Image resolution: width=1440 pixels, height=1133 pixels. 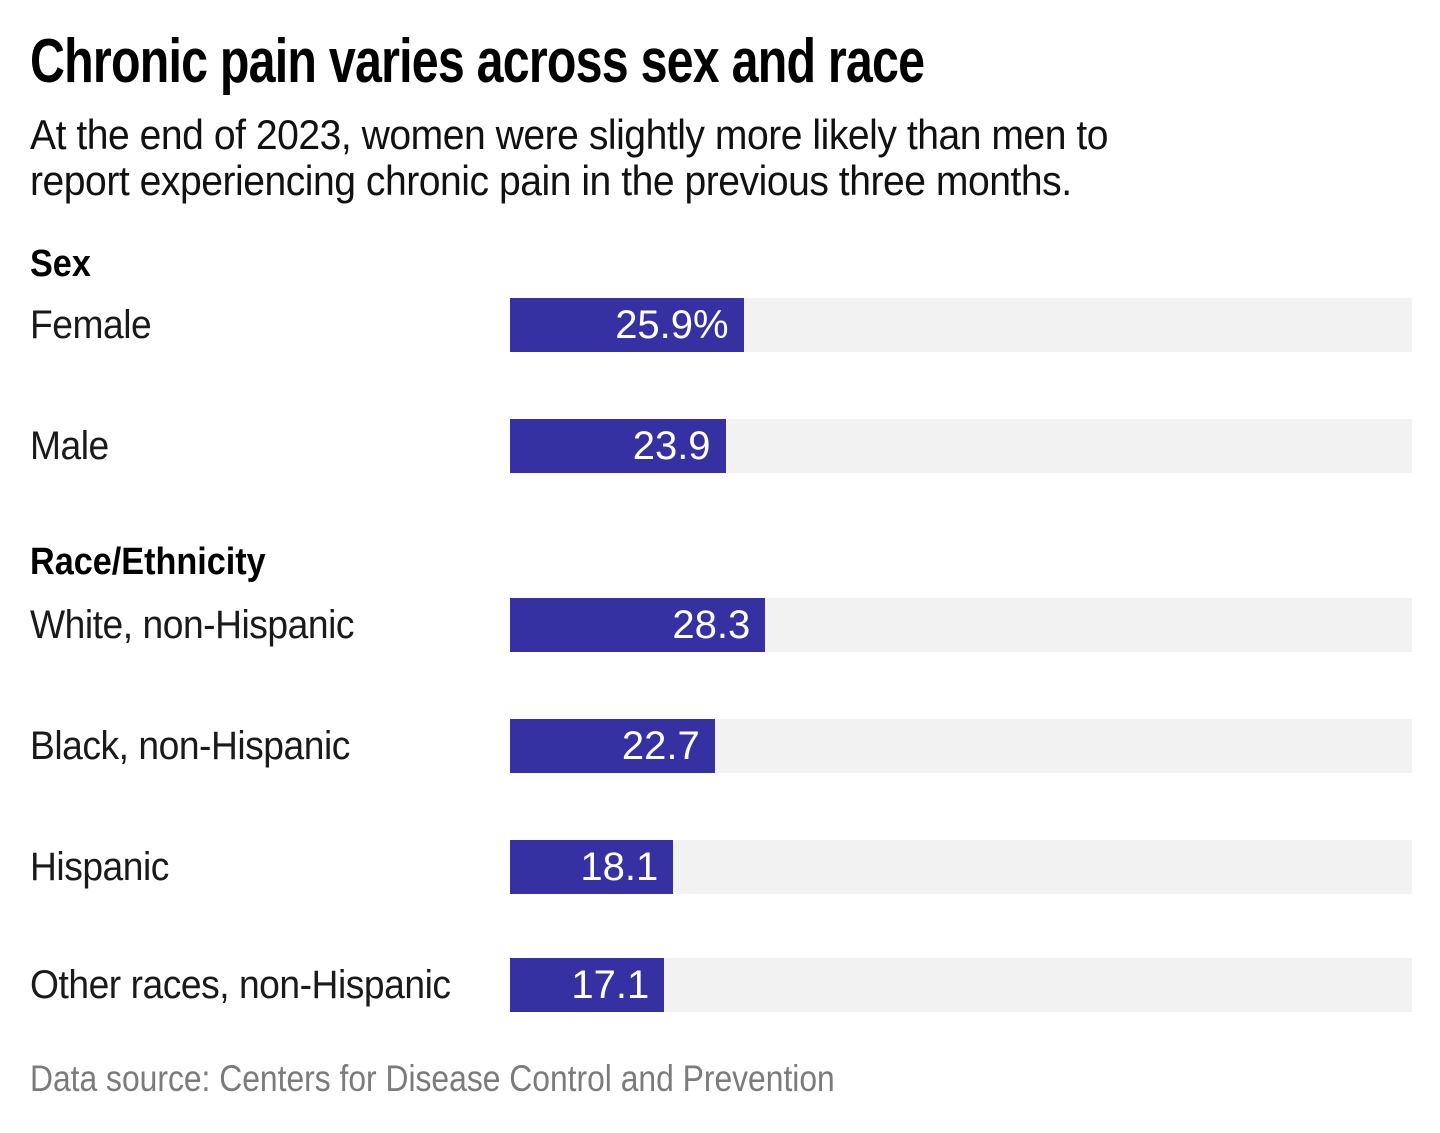 I want to click on bar-label-hispanic: Hispanic, so click(x=99, y=866).